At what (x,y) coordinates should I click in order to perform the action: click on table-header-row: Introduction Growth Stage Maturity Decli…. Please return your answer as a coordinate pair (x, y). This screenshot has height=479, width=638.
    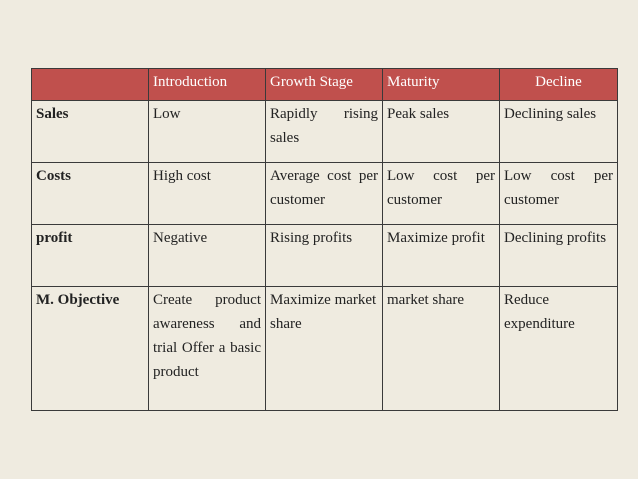
    Looking at the image, I should click on (324, 84).